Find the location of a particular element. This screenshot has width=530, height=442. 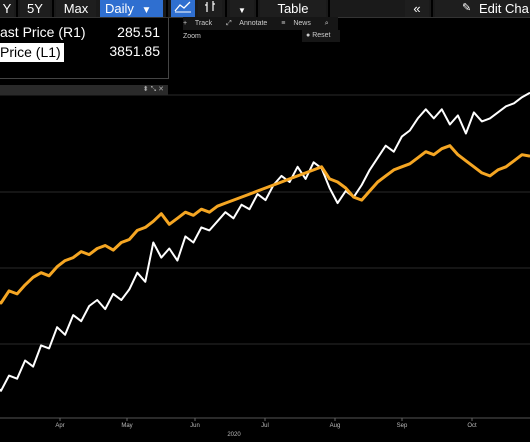

reset-label: Reset is located at coordinates (321, 35).